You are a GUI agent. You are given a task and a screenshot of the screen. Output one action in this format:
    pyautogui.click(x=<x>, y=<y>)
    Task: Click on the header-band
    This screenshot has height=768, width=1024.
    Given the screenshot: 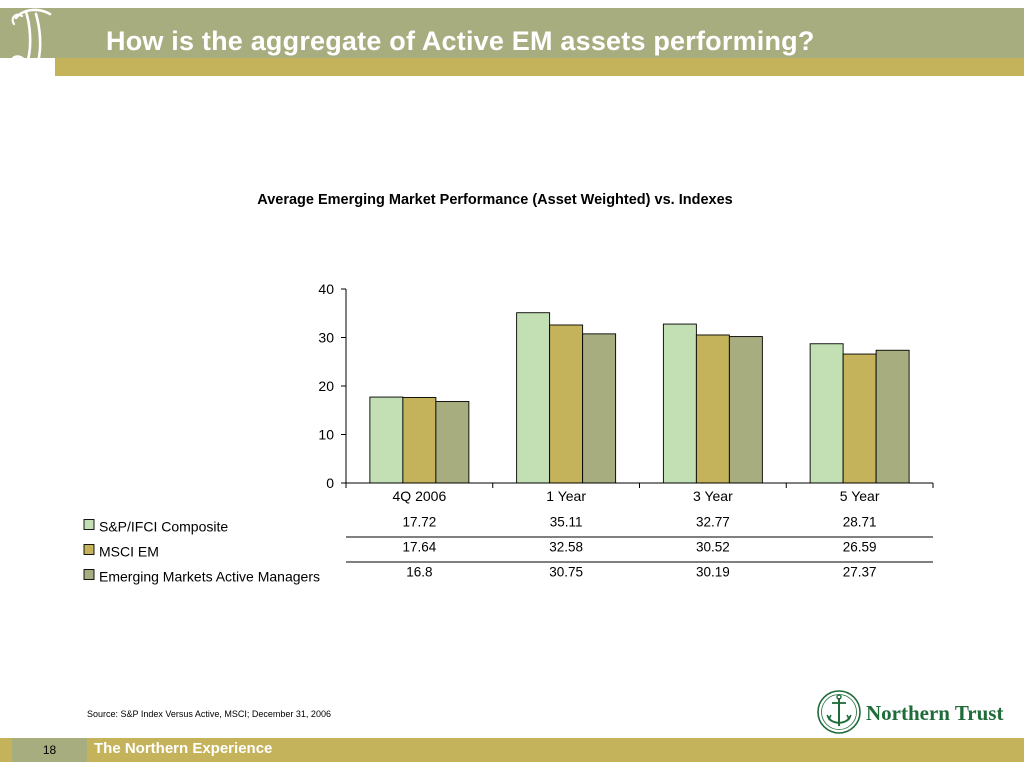 What is the action you would take?
    pyautogui.click(x=512, y=33)
    